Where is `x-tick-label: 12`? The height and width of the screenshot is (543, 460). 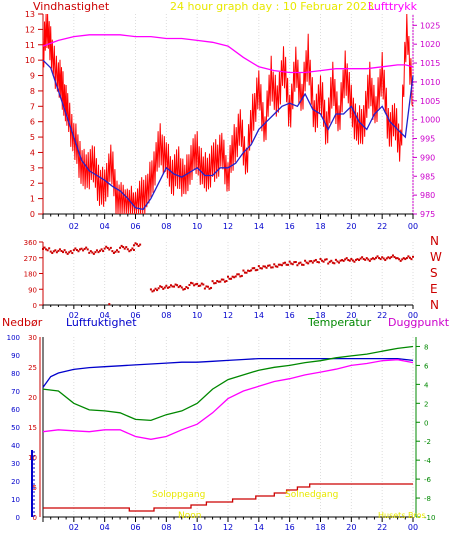 x-tick-label: 12 is located at coordinates (228, 226).